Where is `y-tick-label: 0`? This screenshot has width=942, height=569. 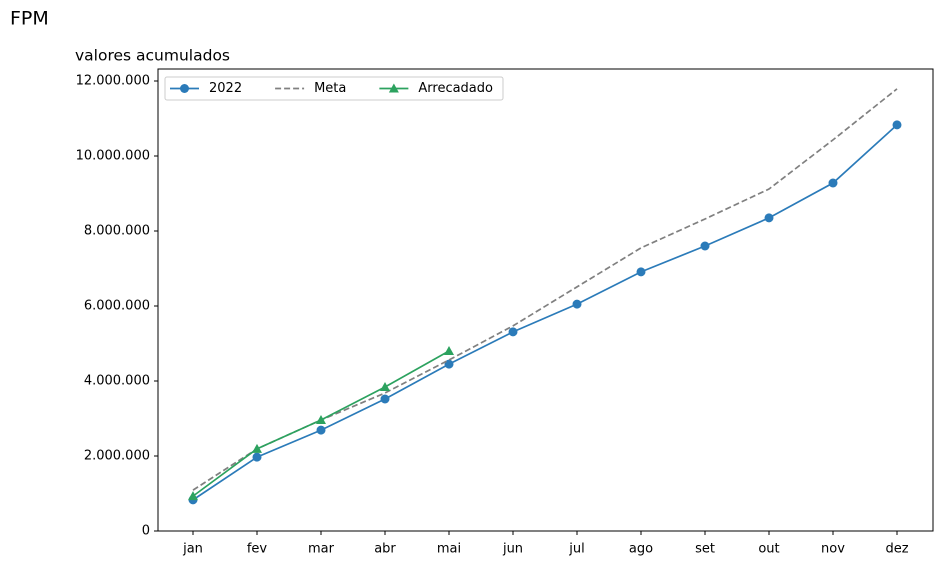 y-tick-label: 0 is located at coordinates (146, 531).